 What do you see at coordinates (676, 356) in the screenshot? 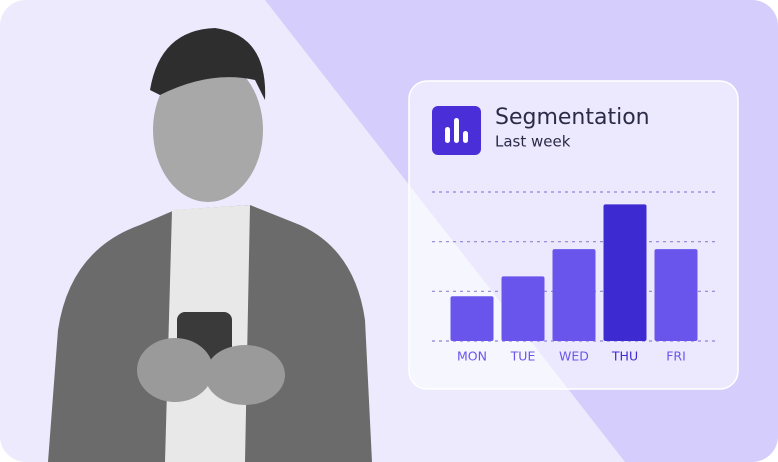
I see `x-tick-label: FRI` at bounding box center [676, 356].